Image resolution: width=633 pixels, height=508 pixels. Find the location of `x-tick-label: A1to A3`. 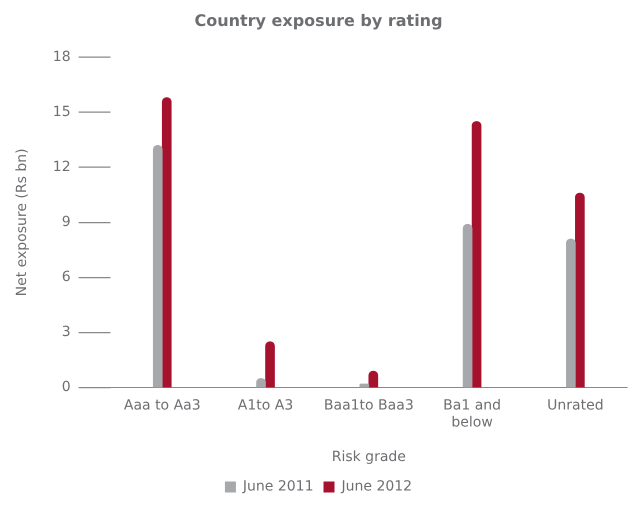

x-tick-label: A1to A3 is located at coordinates (266, 406).